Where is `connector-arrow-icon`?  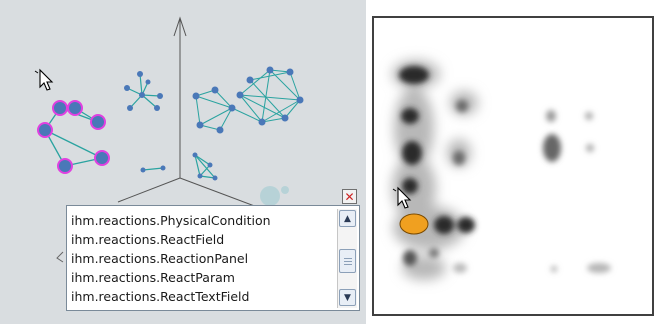 connector-arrow-icon is located at coordinates (60, 257).